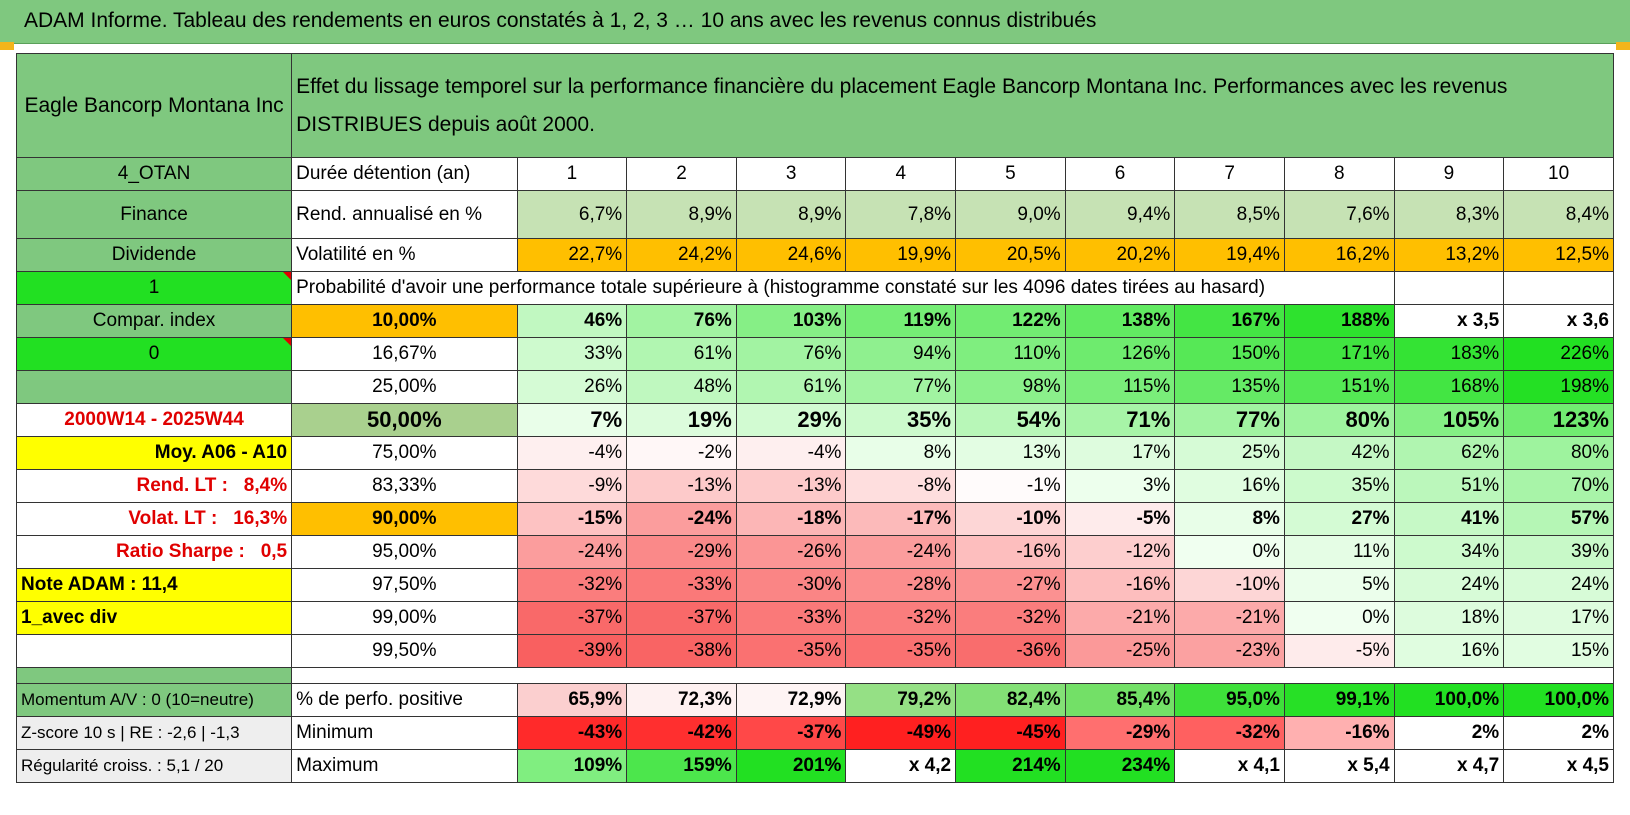  I want to click on duree-label: Durée détention (an), so click(404, 174).